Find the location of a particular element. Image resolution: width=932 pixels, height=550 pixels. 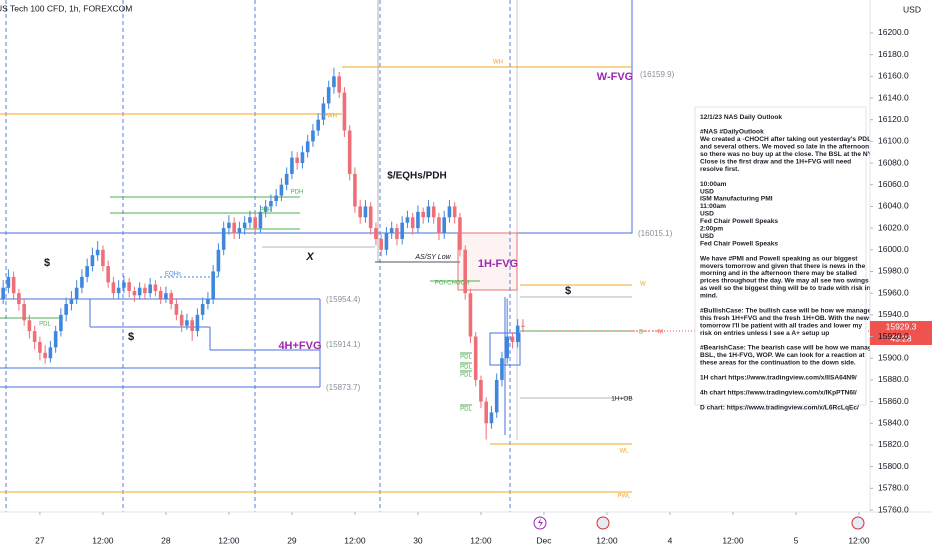

countdown: 43:28 is located at coordinates (901, 338).